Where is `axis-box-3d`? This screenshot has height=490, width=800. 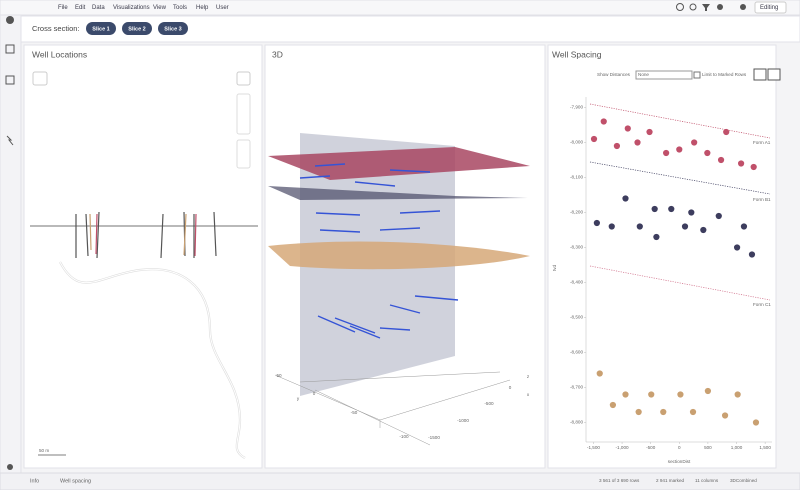 axis-box-3d is located at coordinates (392, 408).